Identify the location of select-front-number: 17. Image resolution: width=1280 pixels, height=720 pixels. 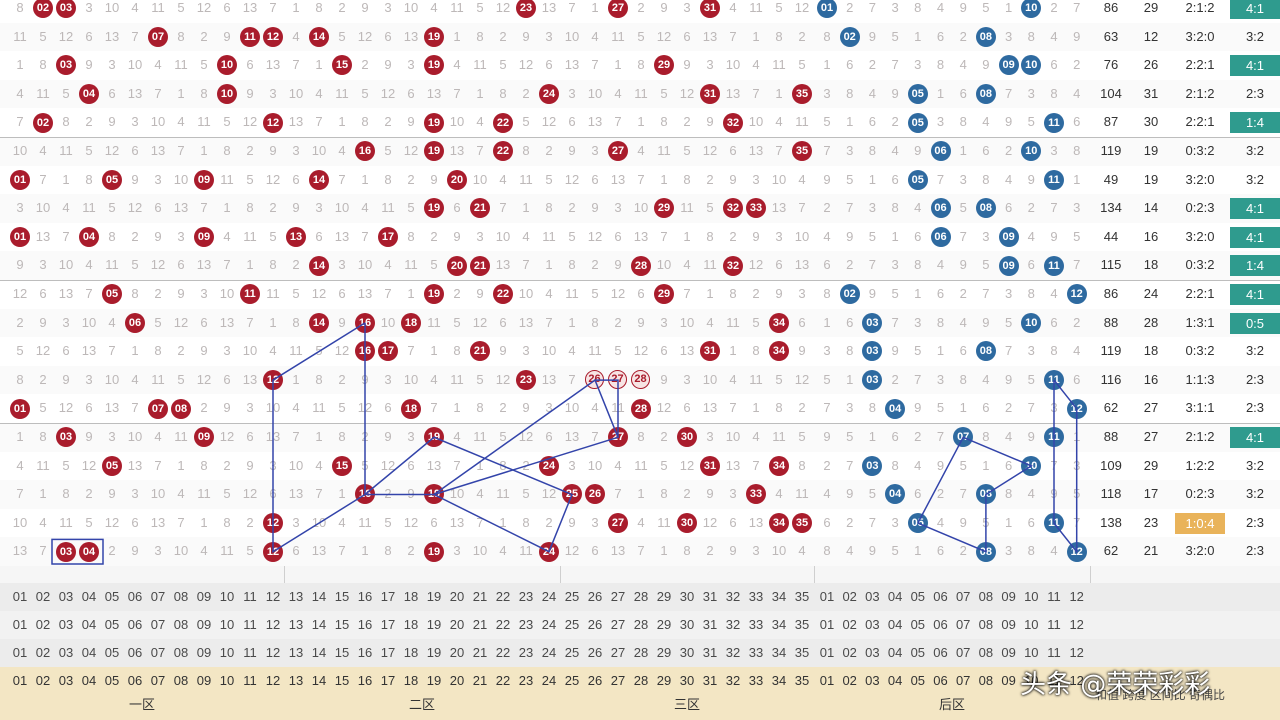
(388, 596).